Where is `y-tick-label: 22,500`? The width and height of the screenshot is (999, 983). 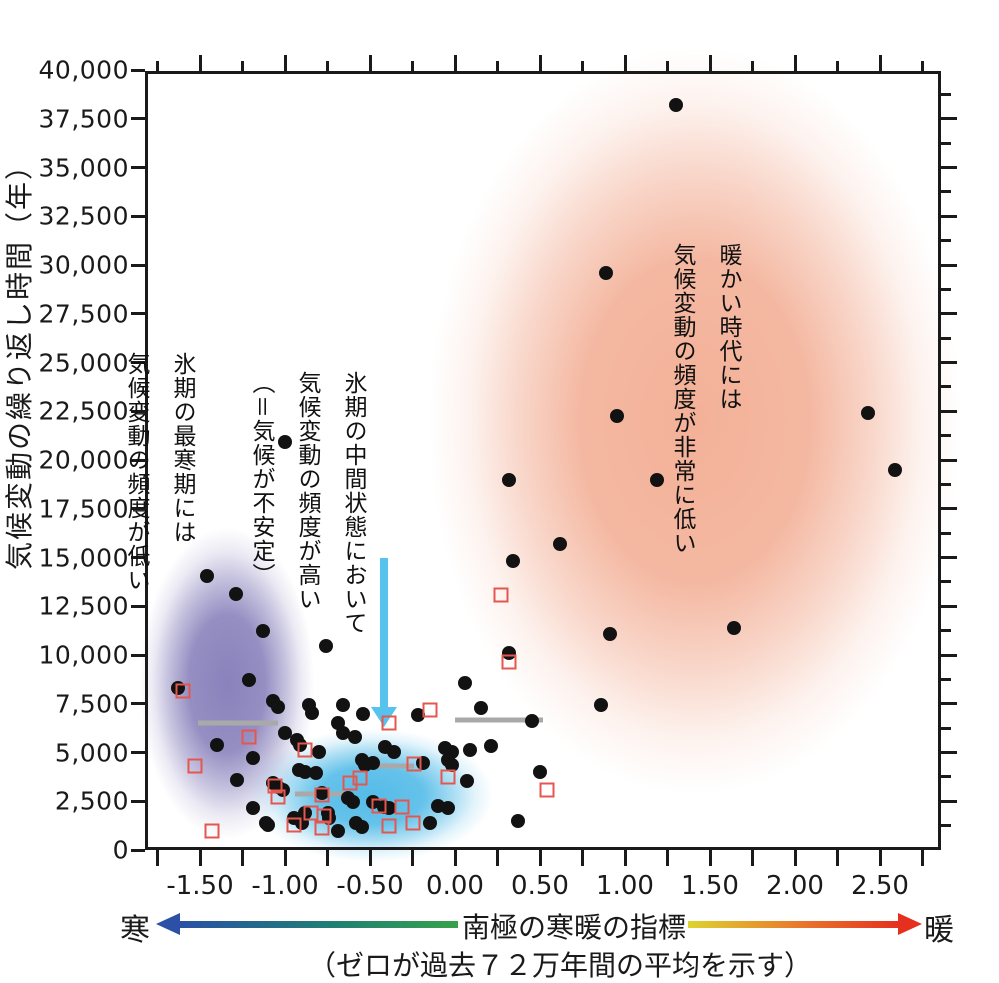 y-tick-label: 22,500 is located at coordinates (83, 411).